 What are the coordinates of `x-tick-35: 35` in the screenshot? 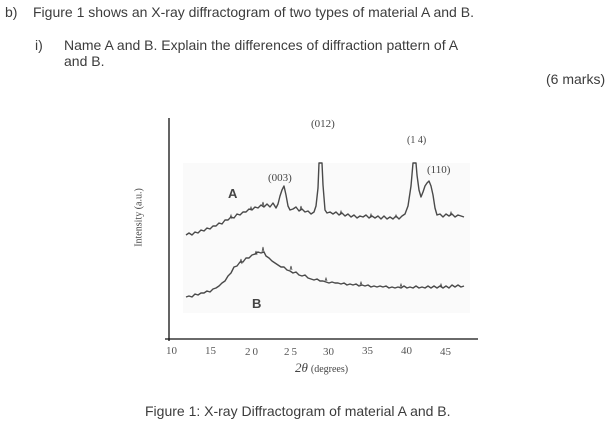 It's located at (367, 351).